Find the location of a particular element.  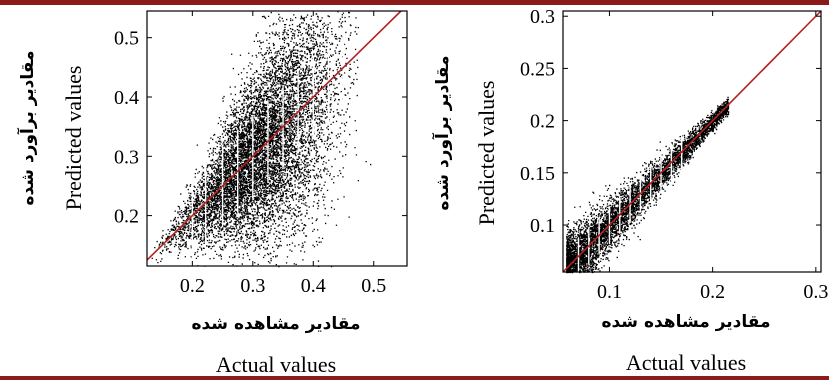

y-tick-label-1: 0.3 is located at coordinates (126, 157).